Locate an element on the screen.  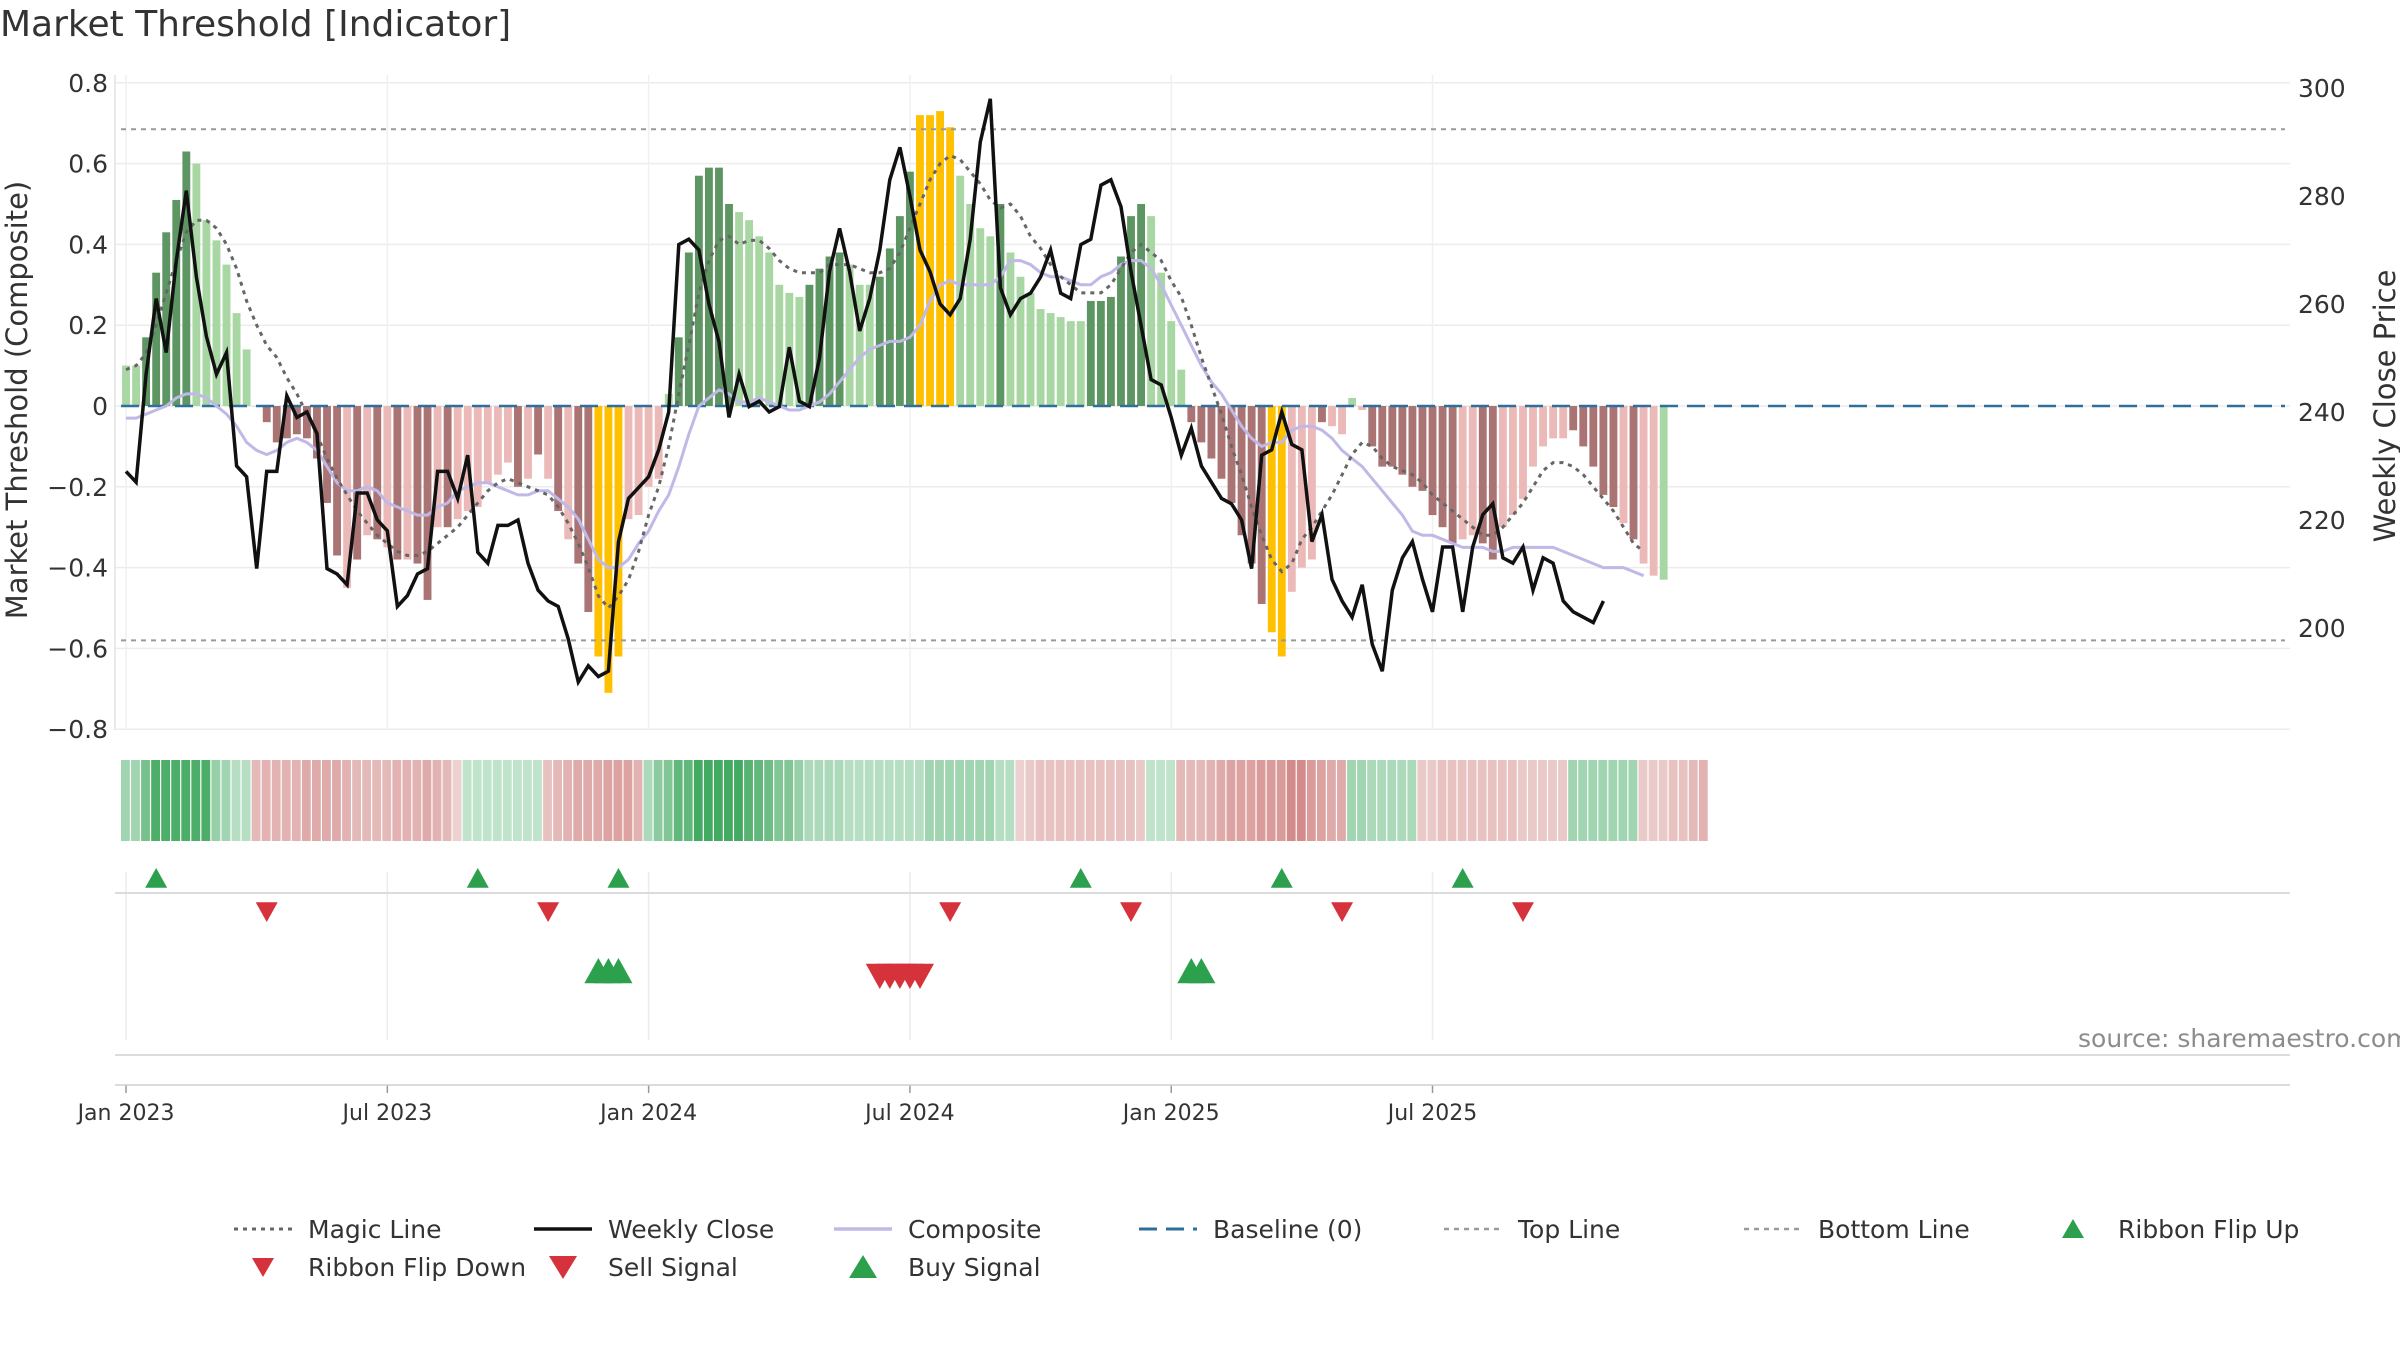
y-tick-label: −0.4 is located at coordinates (77, 568).